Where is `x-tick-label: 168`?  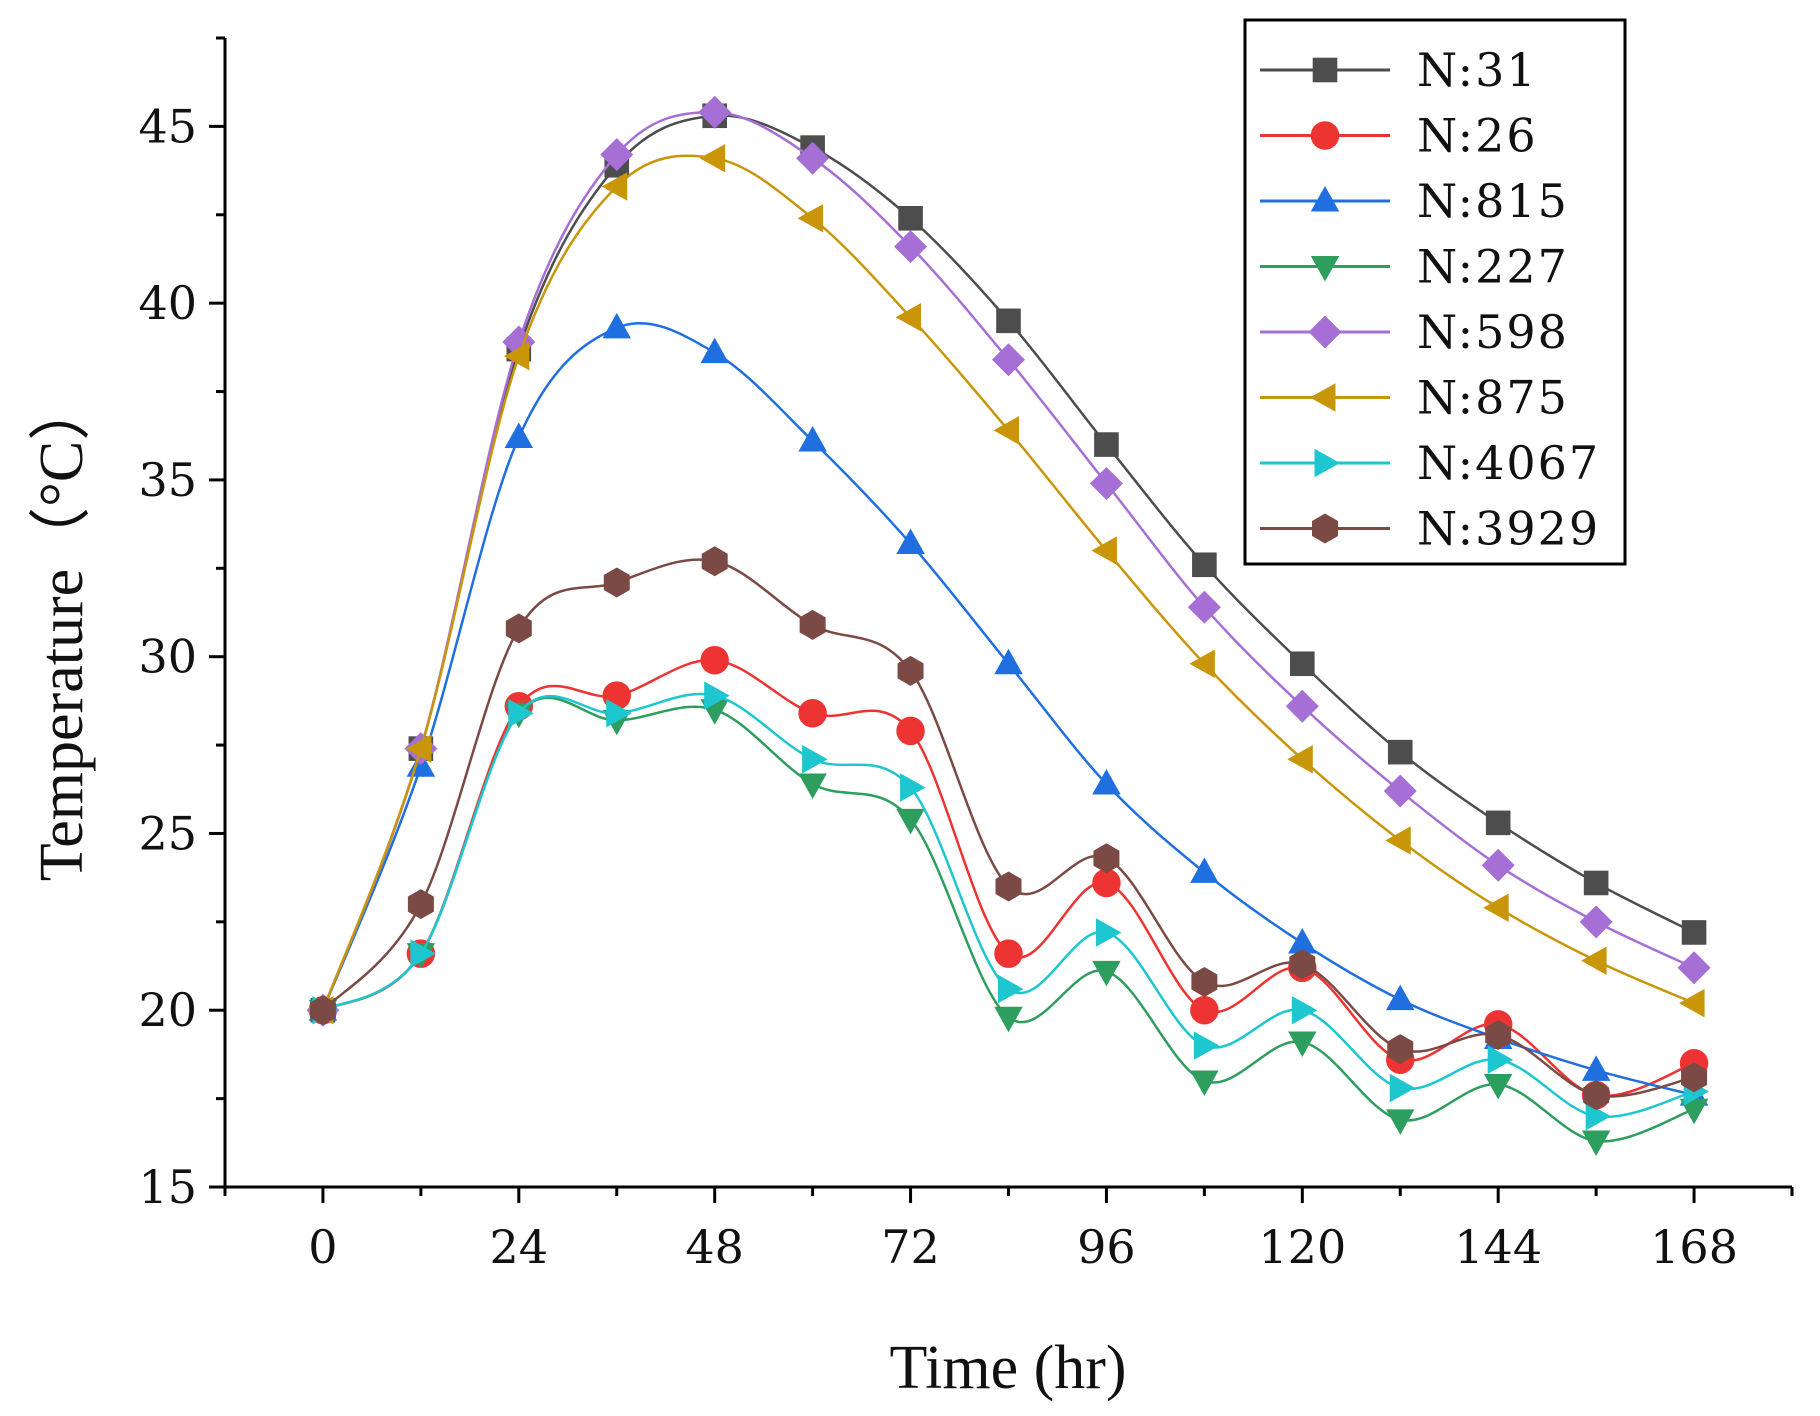 x-tick-label: 168 is located at coordinates (1694, 1247).